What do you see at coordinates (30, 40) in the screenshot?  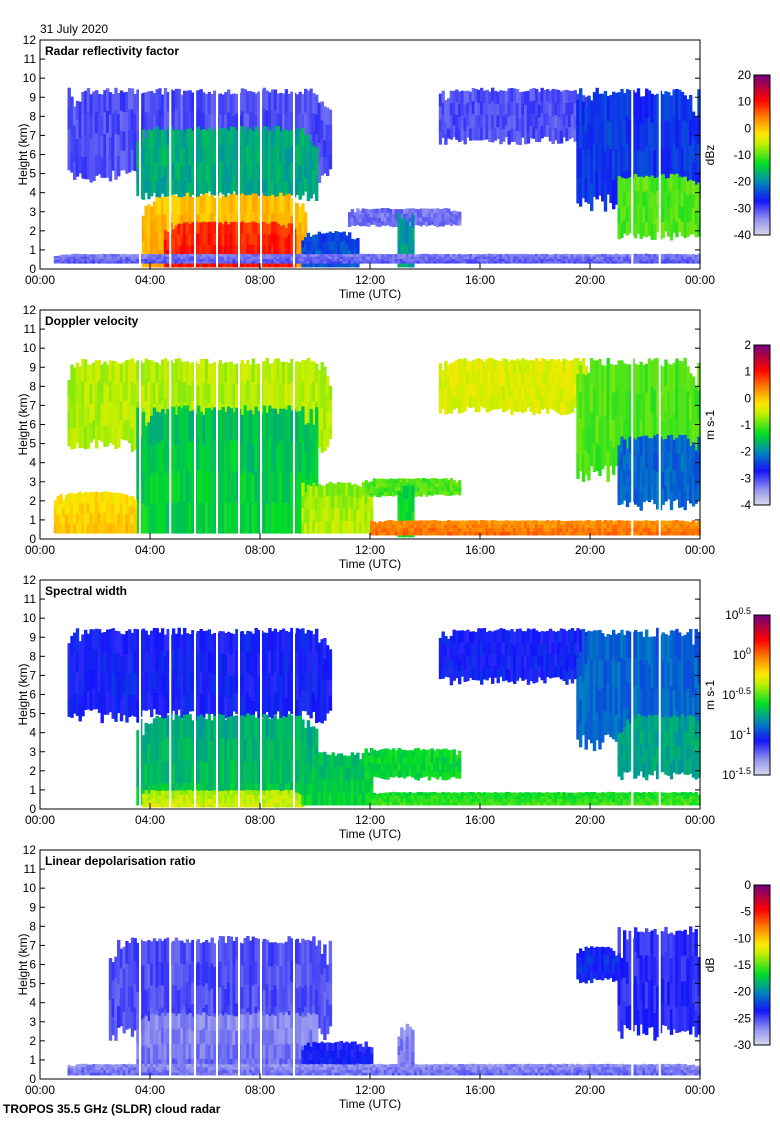 I see `y-tick-label: 12` at bounding box center [30, 40].